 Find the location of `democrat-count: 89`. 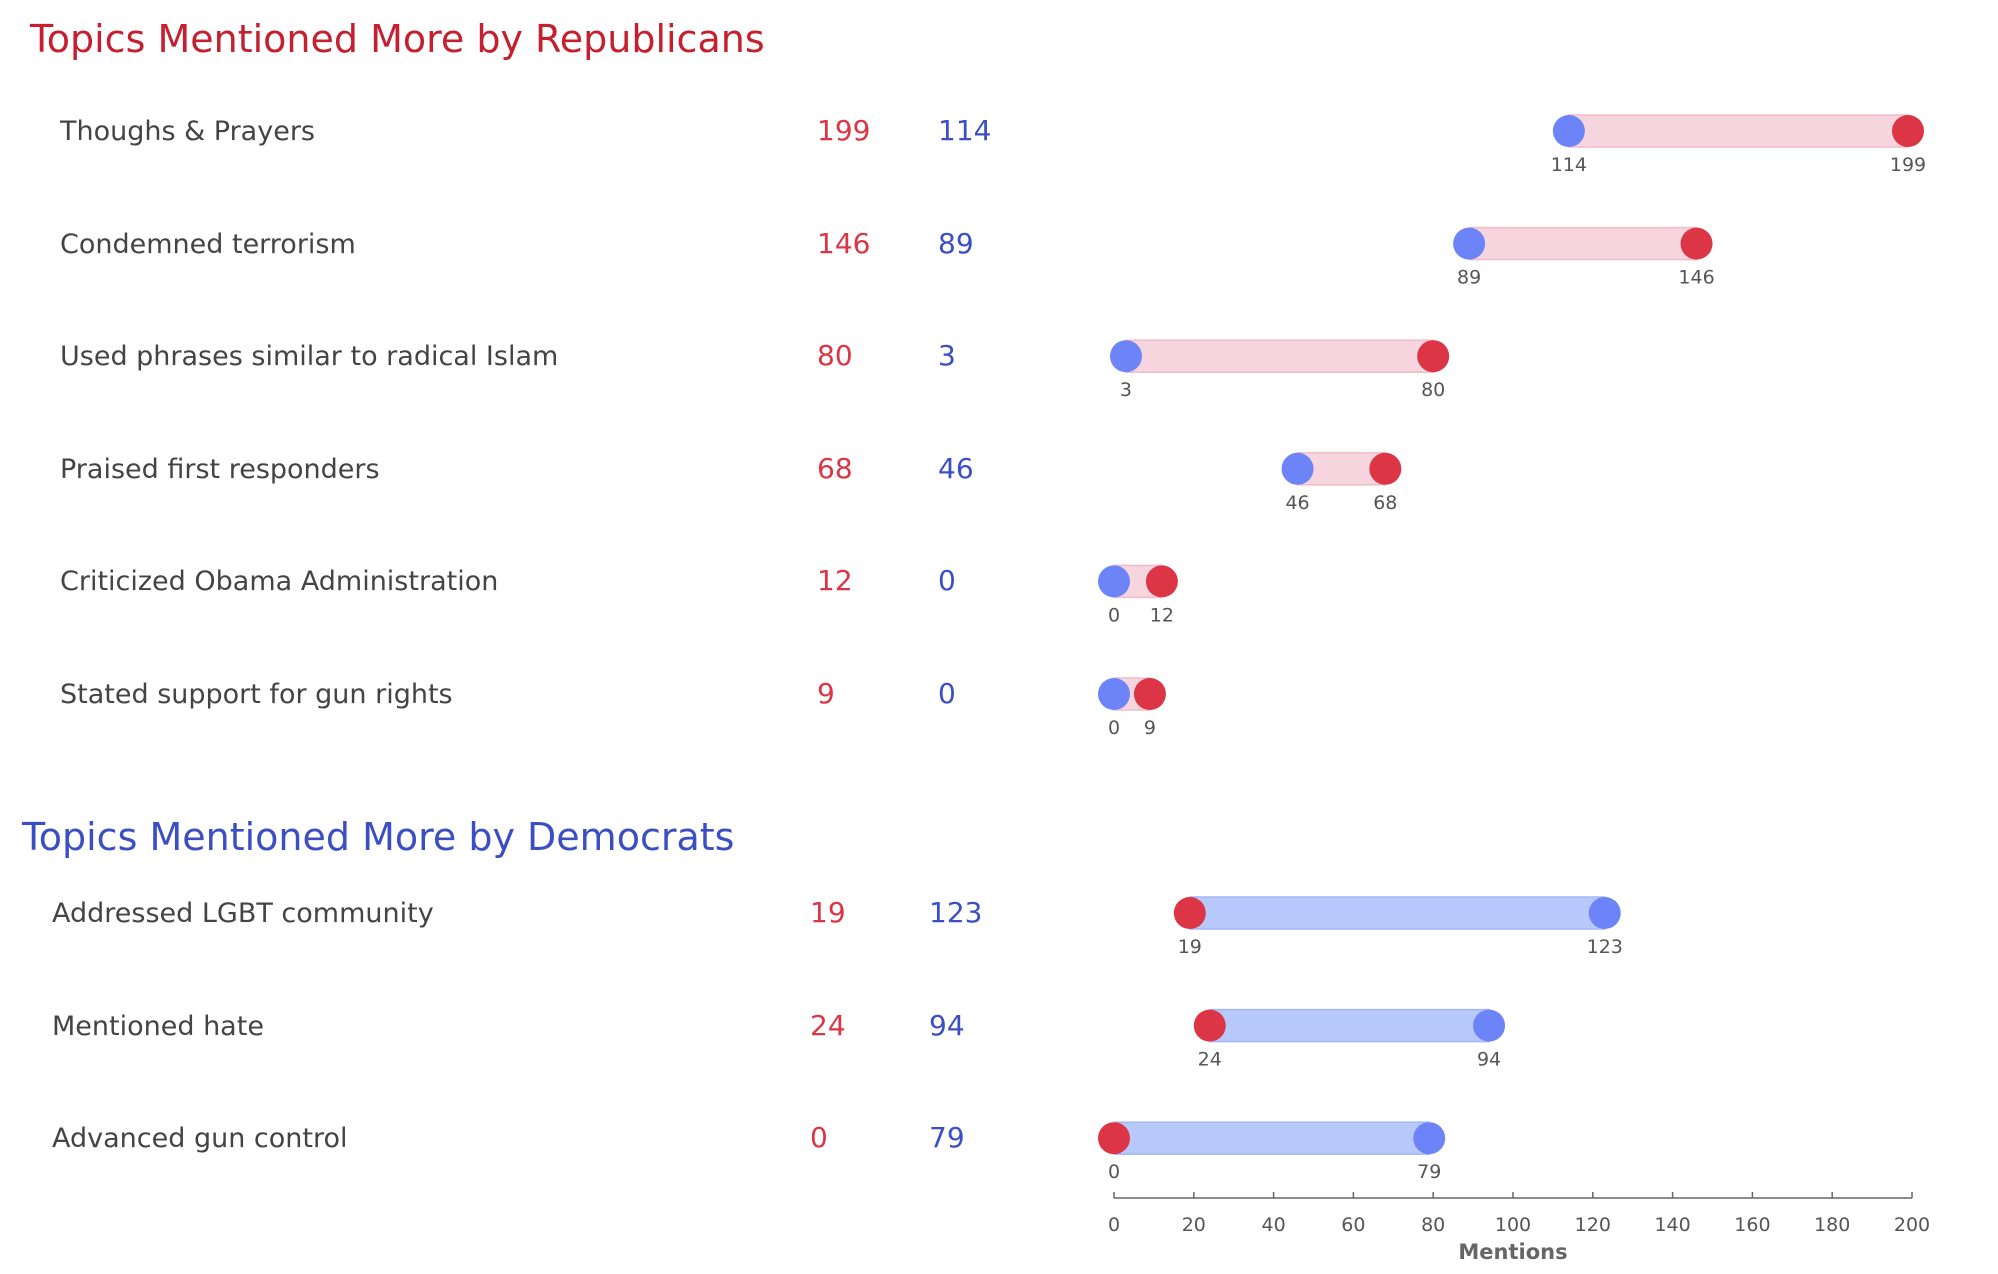

democrat-count: 89 is located at coordinates (956, 243).